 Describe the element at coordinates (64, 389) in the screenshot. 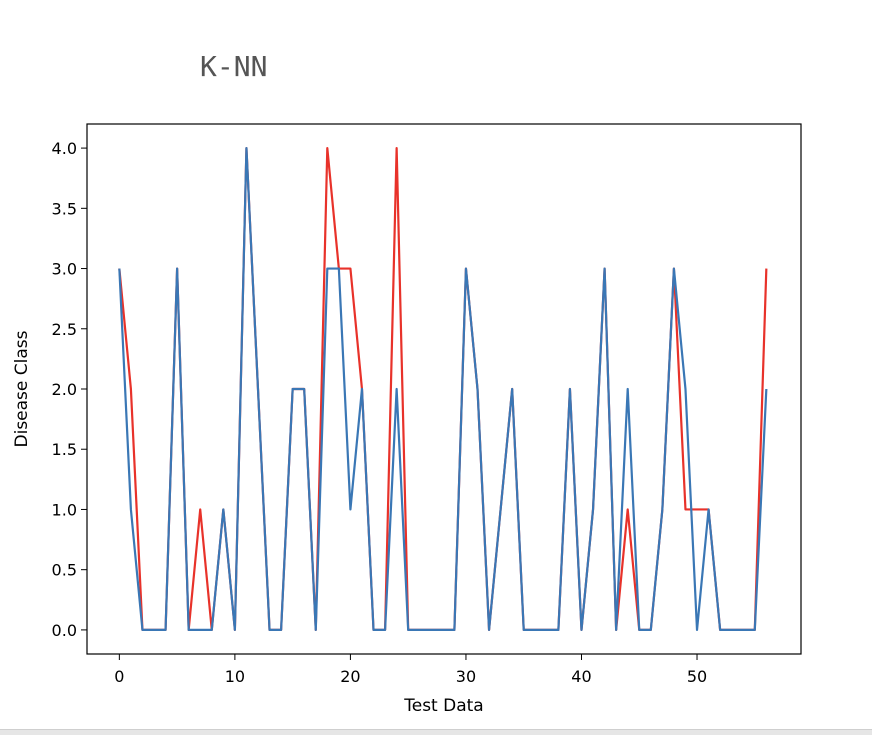

I see `y-tick-label: 2.0` at that location.